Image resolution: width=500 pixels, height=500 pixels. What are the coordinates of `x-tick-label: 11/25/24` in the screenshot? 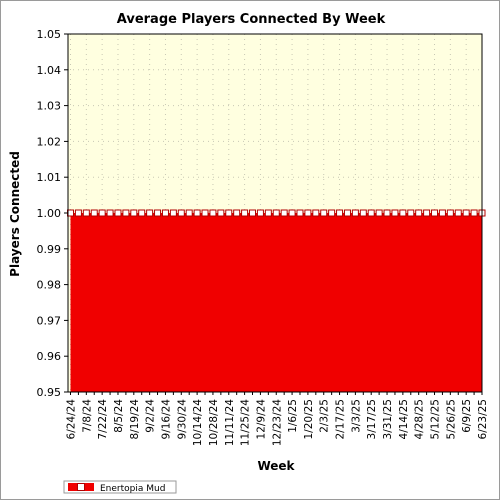 It's located at (246, 422).